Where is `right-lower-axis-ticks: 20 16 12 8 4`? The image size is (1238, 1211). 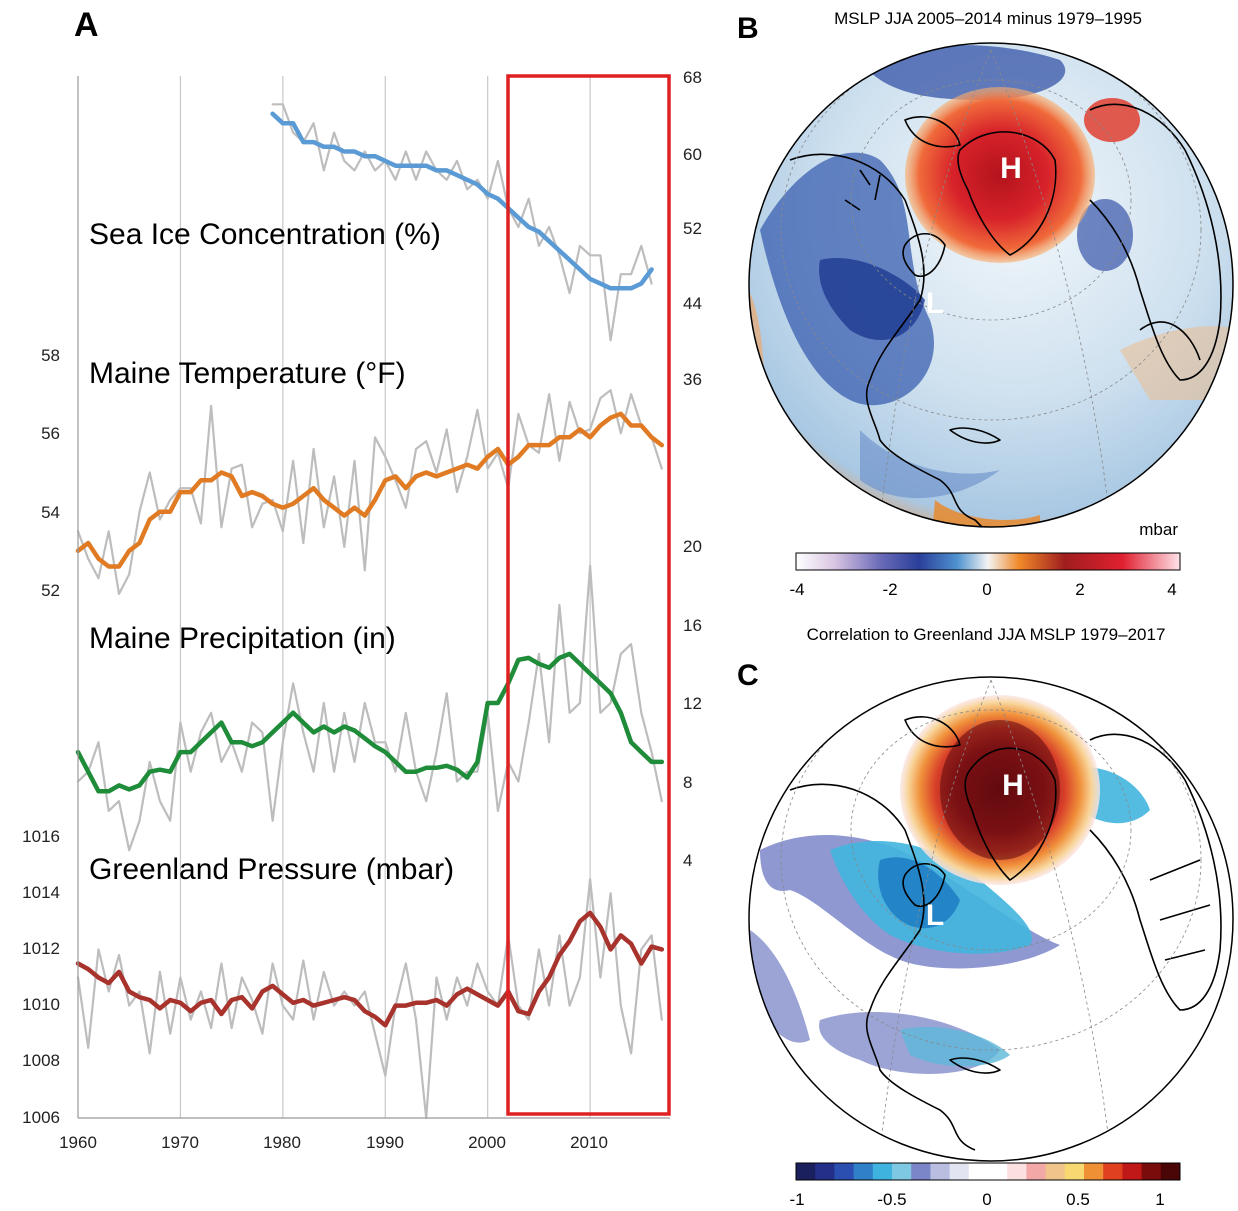 right-lower-axis-ticks: 20 16 12 8 4 is located at coordinates (692, 703).